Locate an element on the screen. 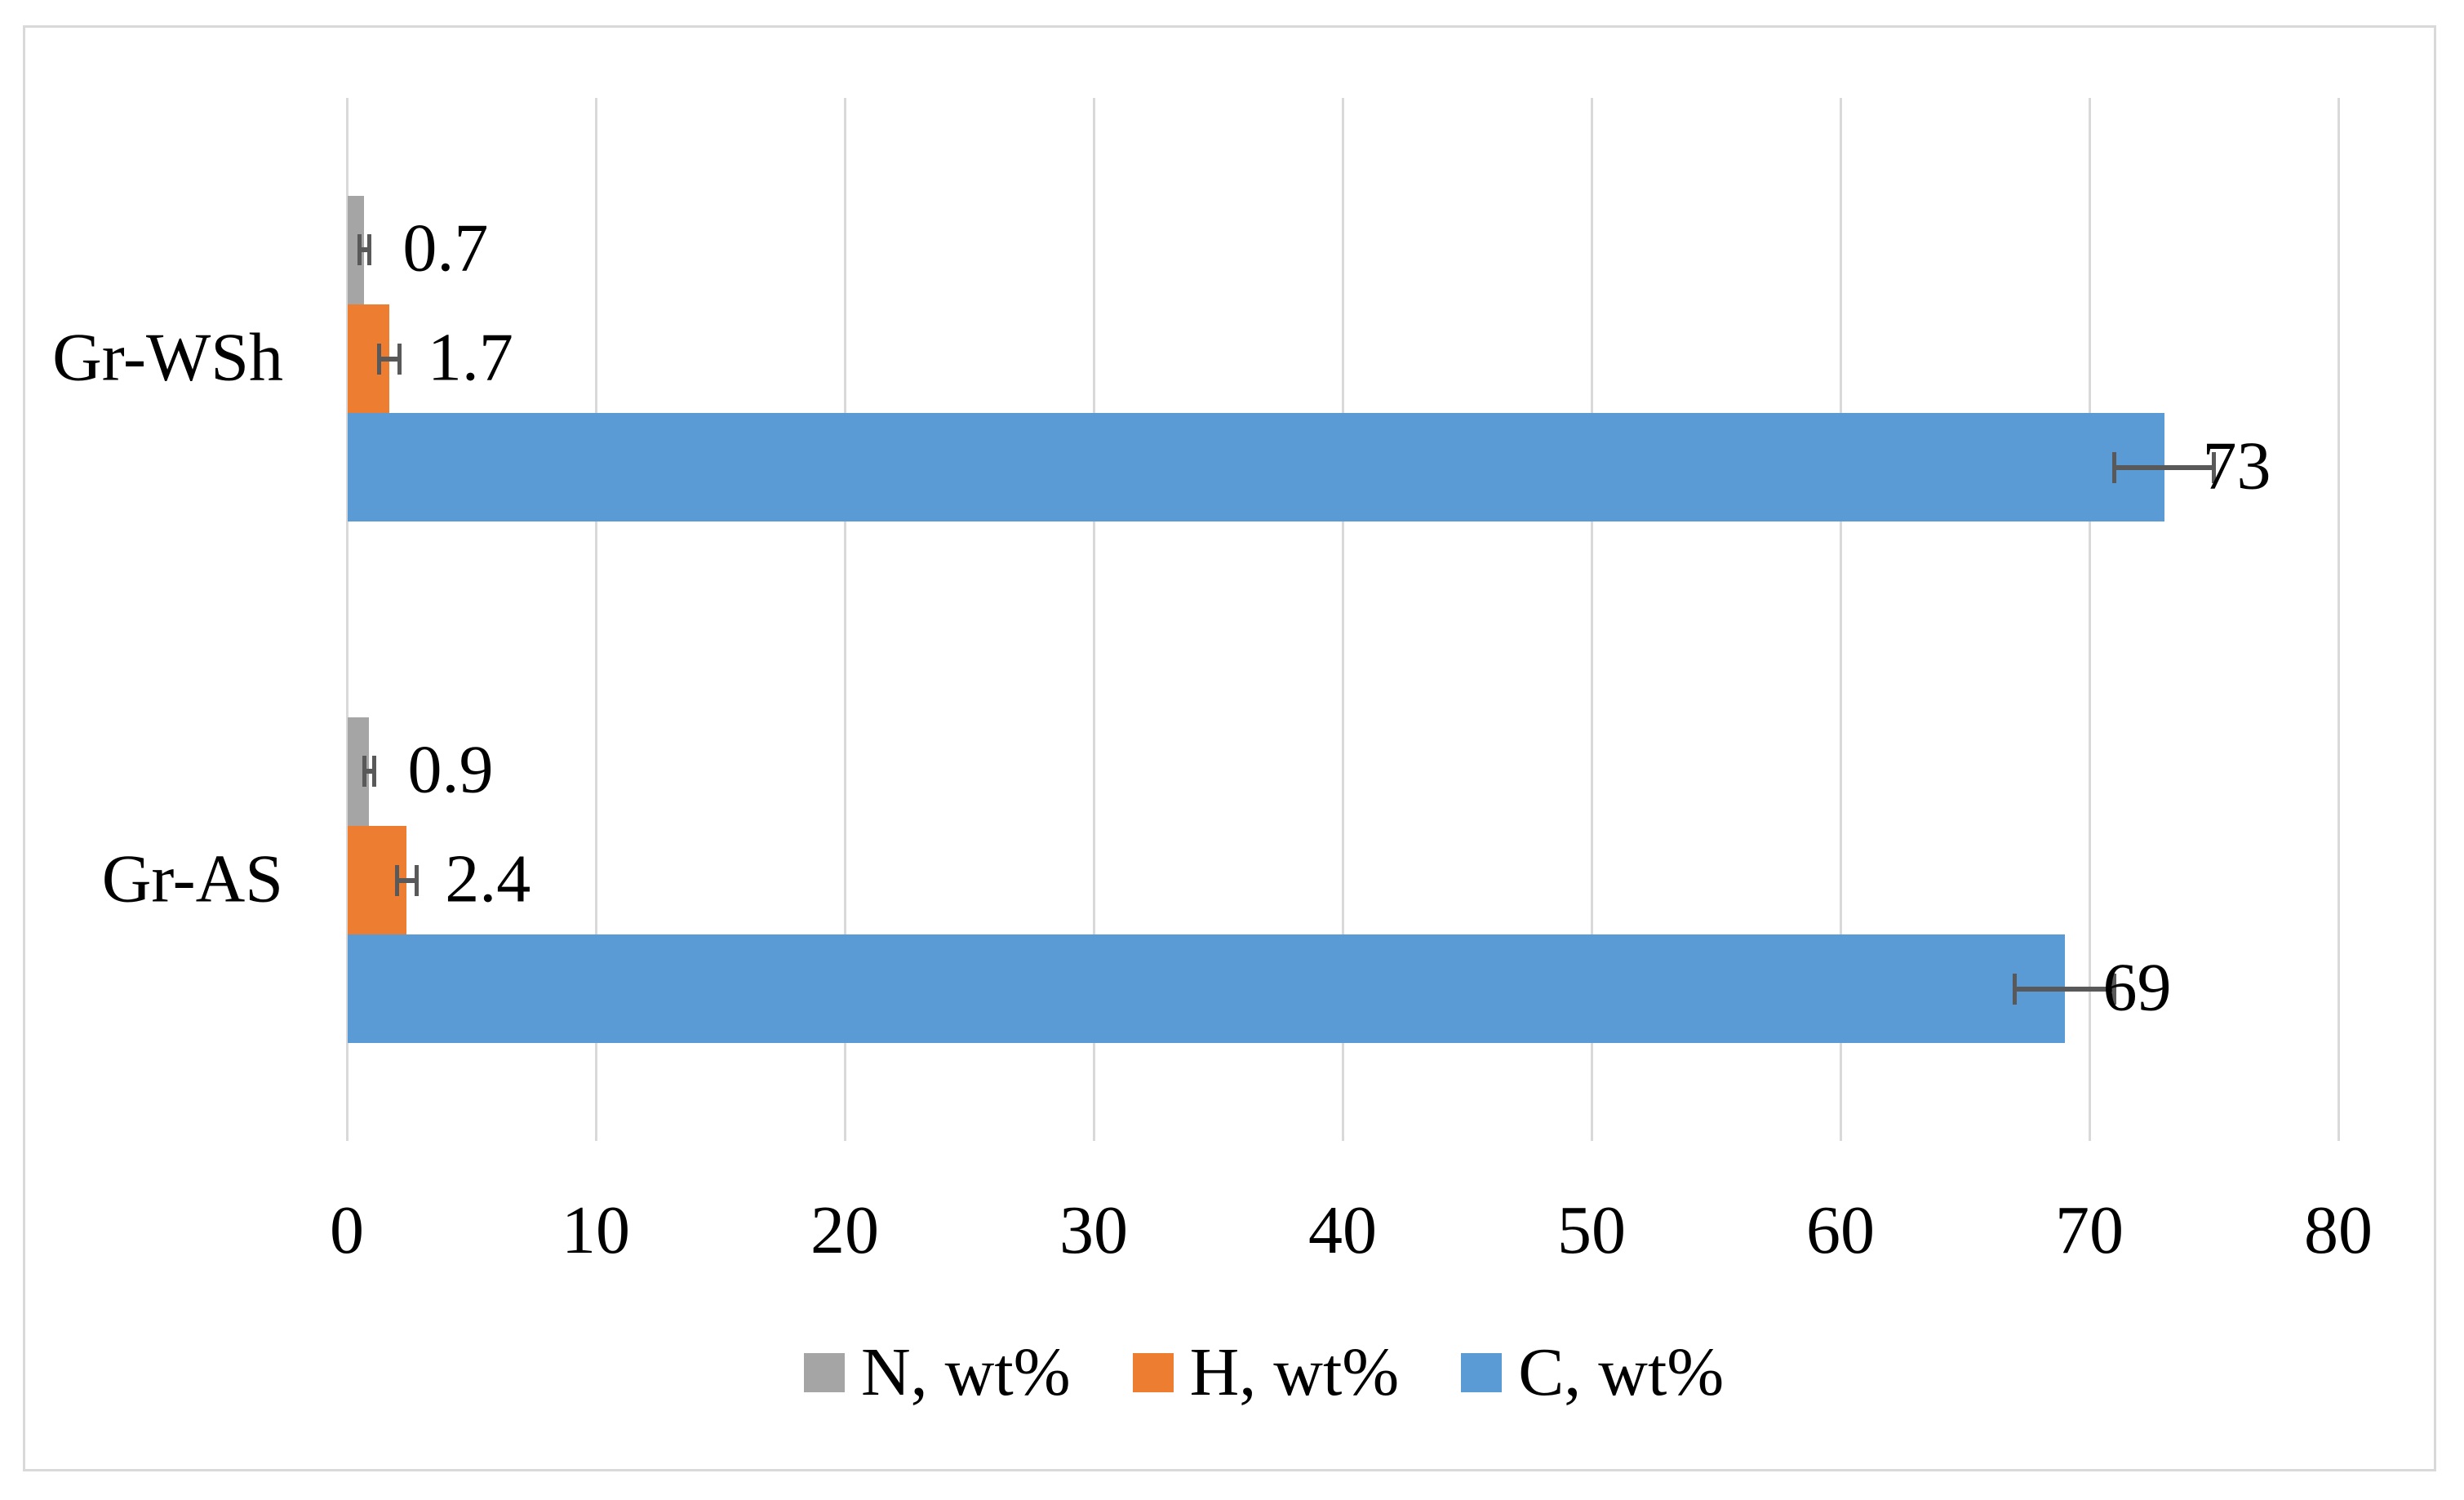  value-label: 1.7 is located at coordinates (470, 357).